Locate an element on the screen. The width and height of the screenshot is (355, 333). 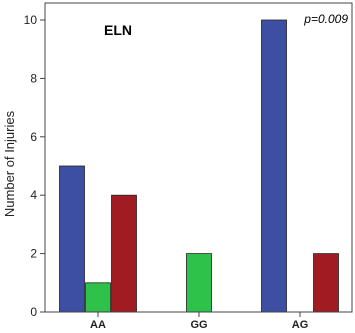
y-axis-title: Number of Injuries is located at coordinates (9, 163).